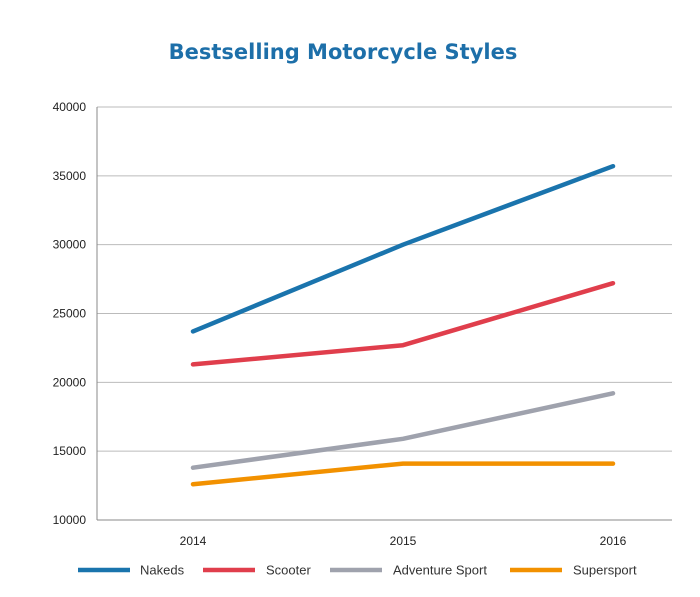 The height and width of the screenshot is (597, 700). I want to click on x-axis-tick-labels: 2014 2015 2016, so click(403, 541).